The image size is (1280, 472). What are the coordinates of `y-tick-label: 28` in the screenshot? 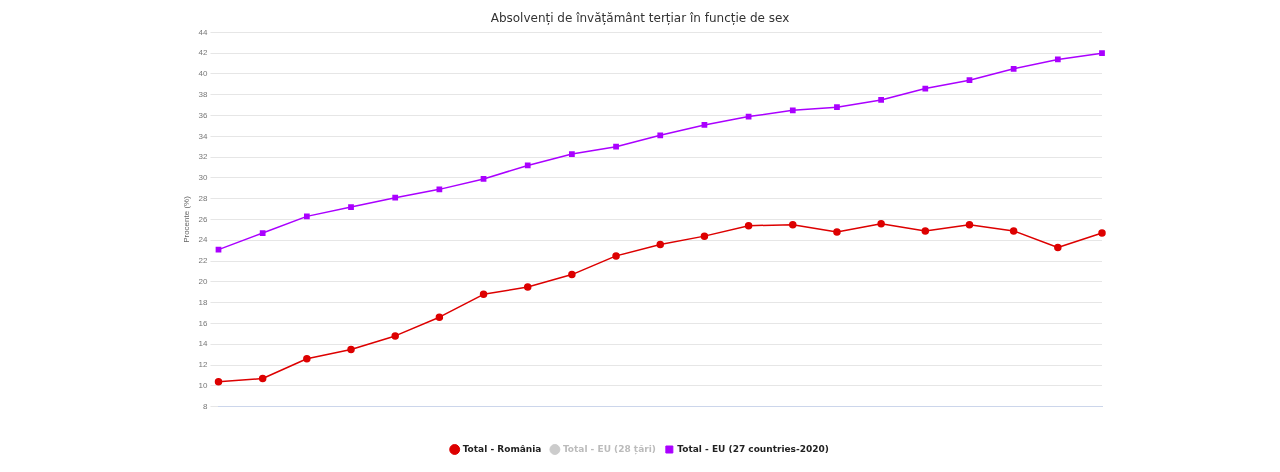 It's located at (203, 198).